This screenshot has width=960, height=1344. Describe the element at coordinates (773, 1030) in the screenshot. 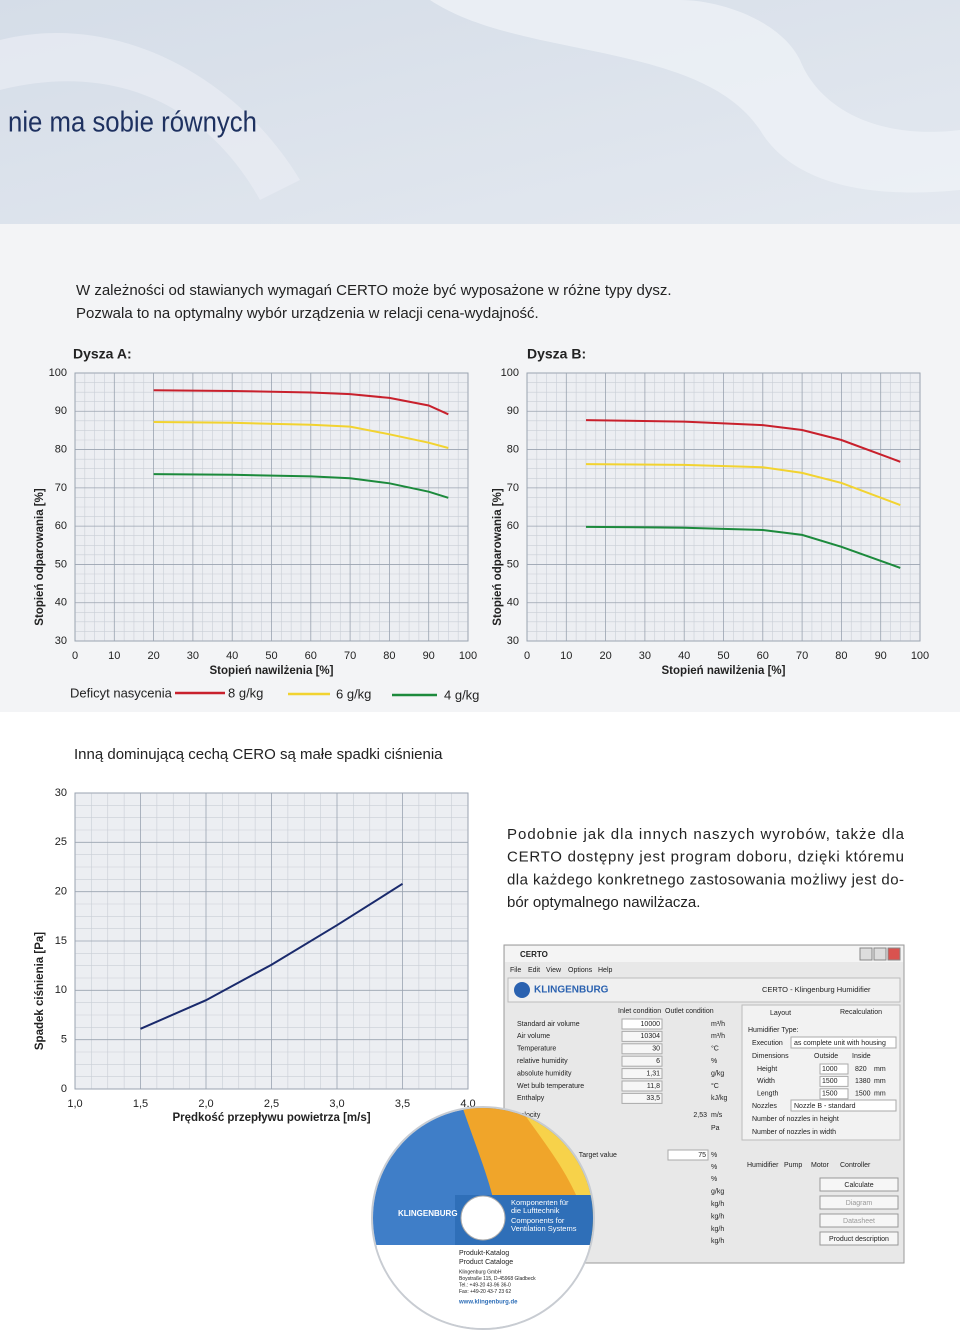

I see `field-label: Humidifier Type:` at that location.